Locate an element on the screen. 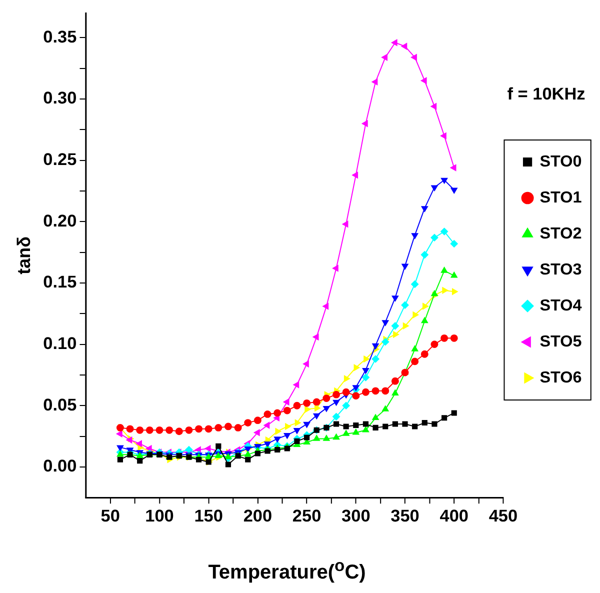 This screenshot has height=593, width=600. y-tick-label: 0.10 is located at coordinates (60, 343).